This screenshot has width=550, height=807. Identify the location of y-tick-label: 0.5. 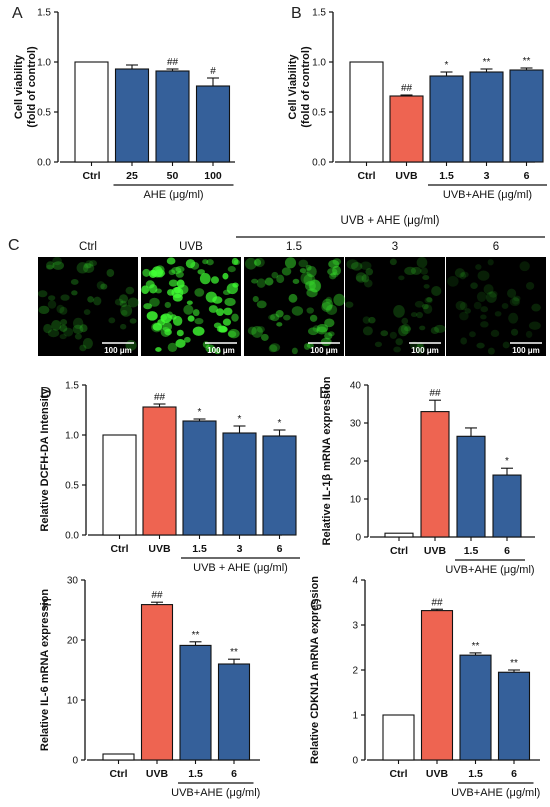
(72, 486).